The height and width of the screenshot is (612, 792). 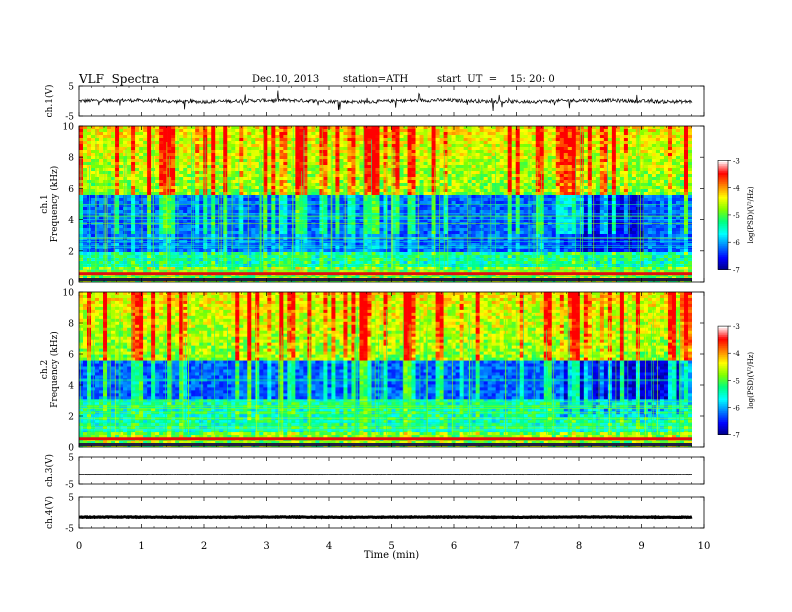 What do you see at coordinates (54, 369) in the screenshot?
I see `ch2-spectrogram-ylabel: Frequency (kHz)` at bounding box center [54, 369].